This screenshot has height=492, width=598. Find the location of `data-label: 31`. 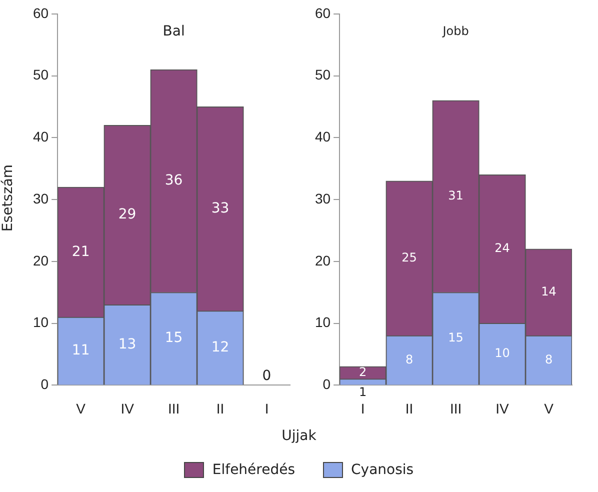

data-label: 31 is located at coordinates (456, 195).